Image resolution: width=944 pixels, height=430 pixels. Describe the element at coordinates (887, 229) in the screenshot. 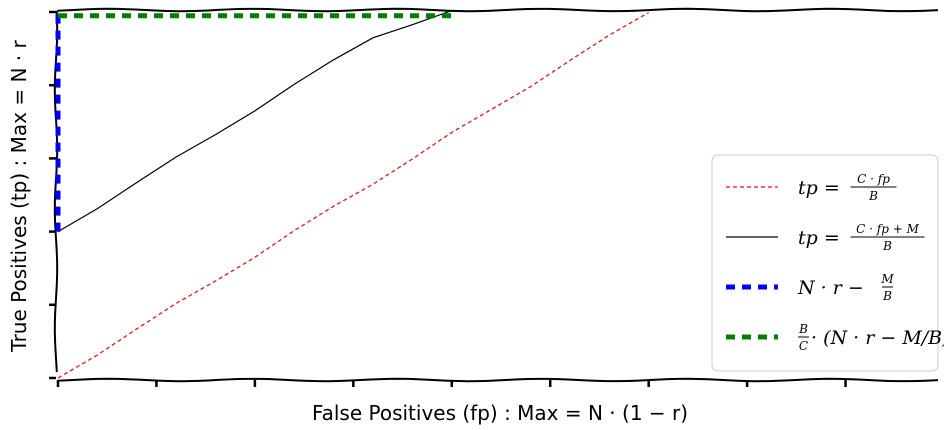

I see `legend-label-black-num: C · fp + M` at that location.